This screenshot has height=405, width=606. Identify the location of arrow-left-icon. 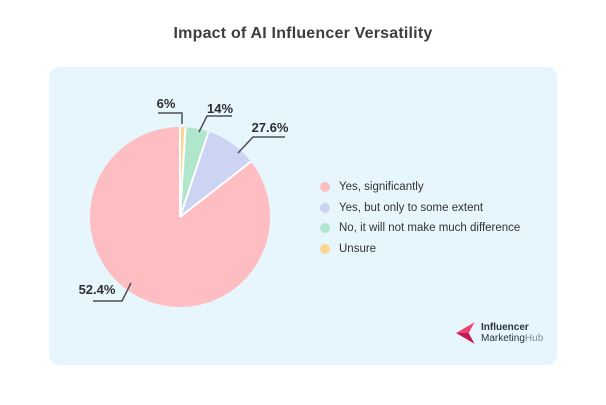
(465, 333).